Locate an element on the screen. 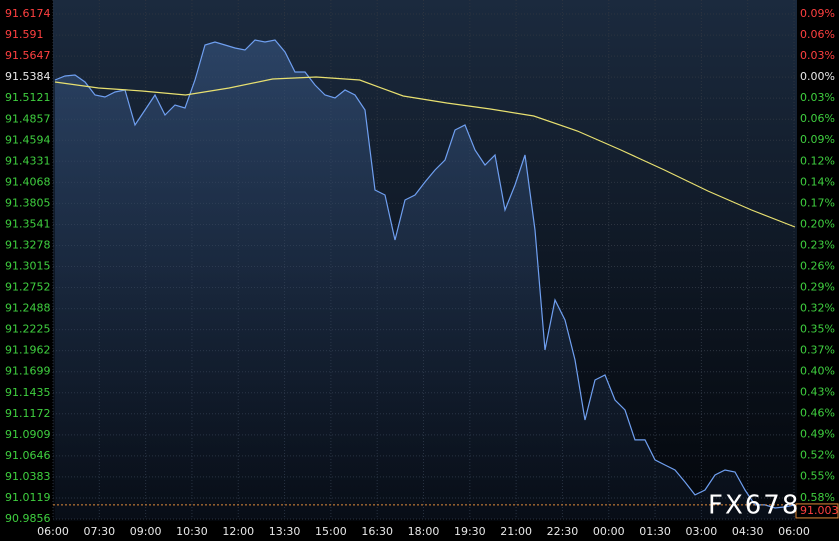 This screenshot has height=541, width=839. y-tick-label: 91.5121 is located at coordinates (28, 97).